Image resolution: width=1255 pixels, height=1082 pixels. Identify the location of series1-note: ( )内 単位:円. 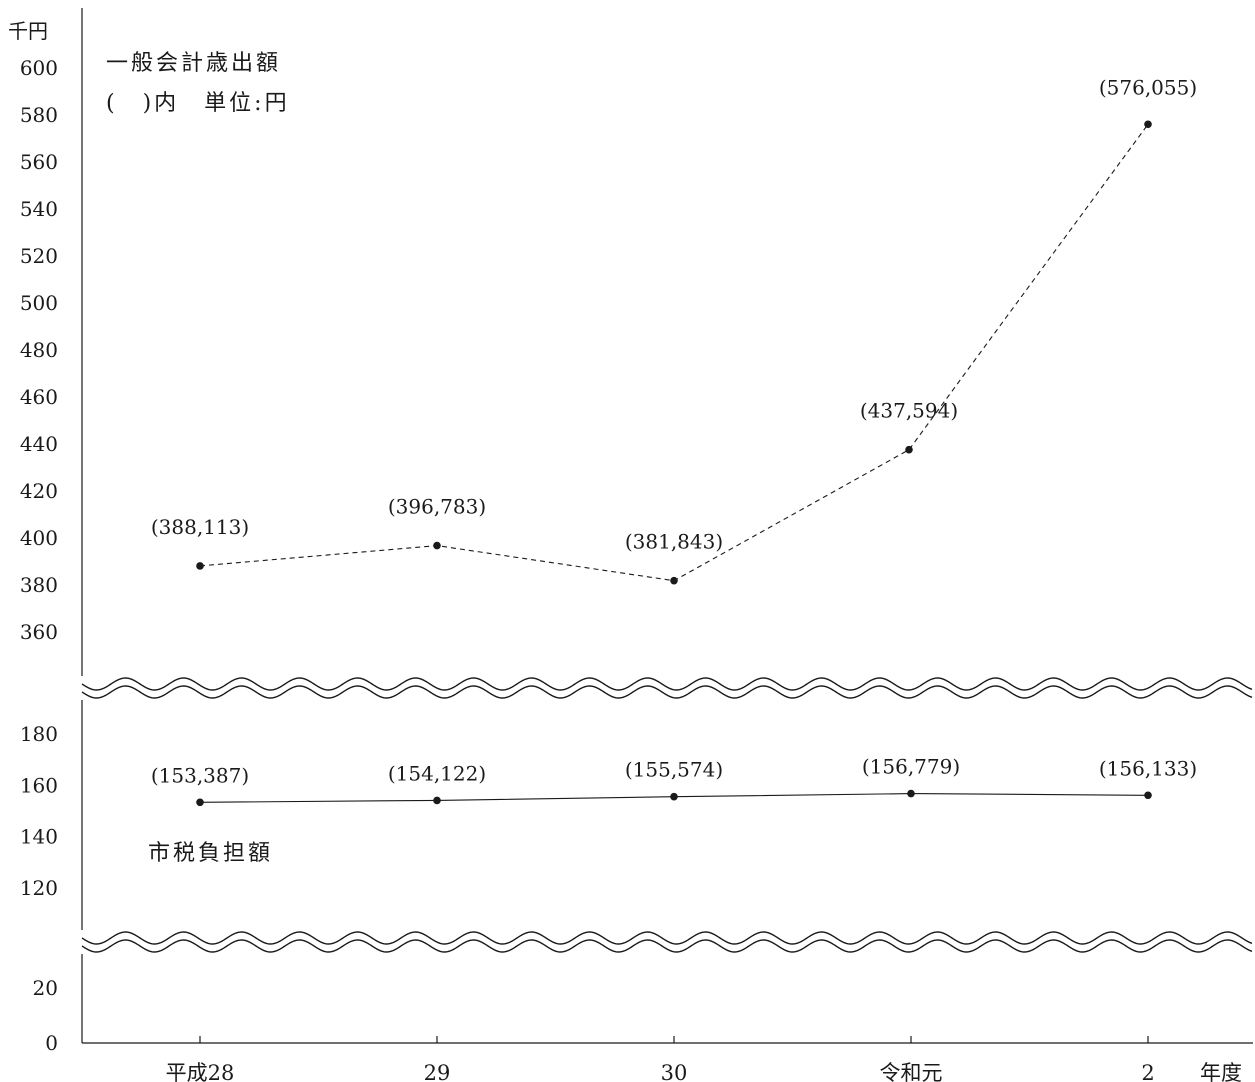
(198, 103).